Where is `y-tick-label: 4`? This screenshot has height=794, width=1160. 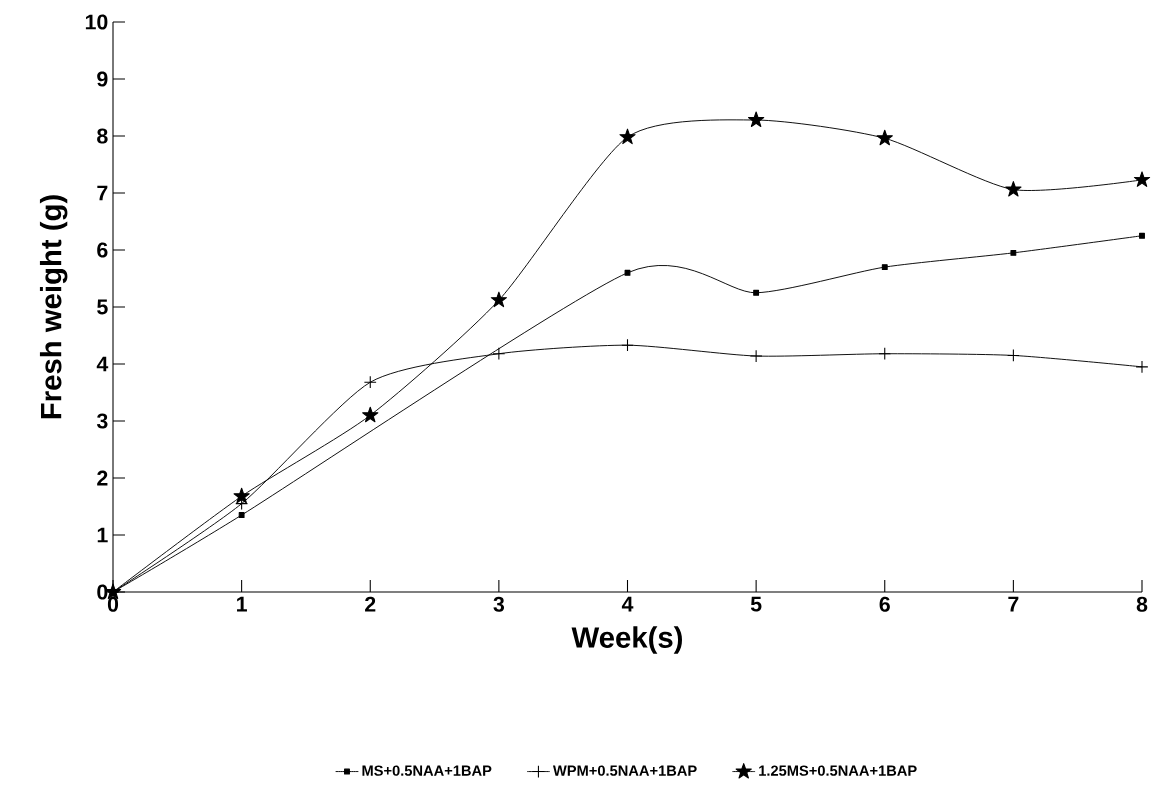 y-tick-label: 4 is located at coordinates (102, 364).